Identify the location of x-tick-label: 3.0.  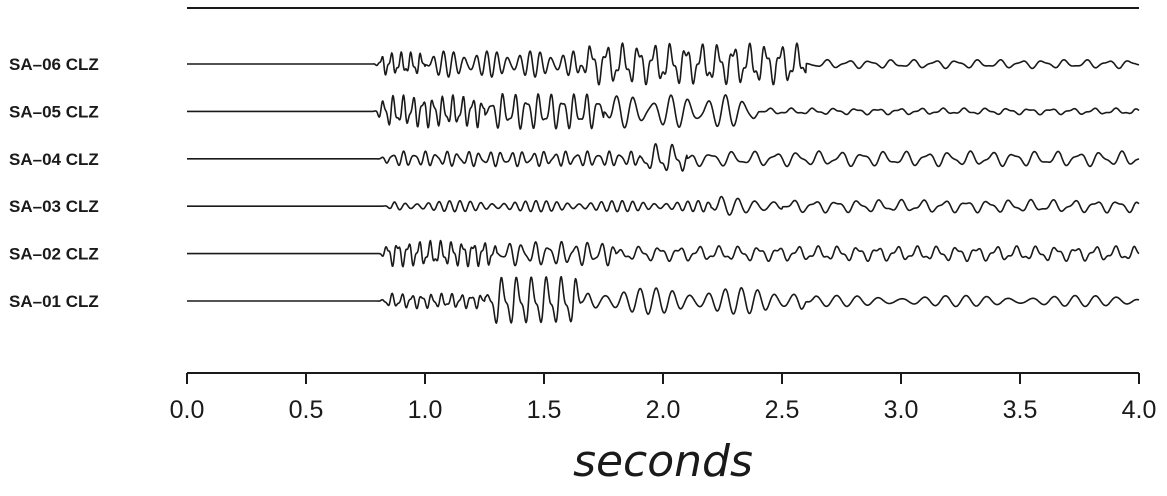
(901, 410).